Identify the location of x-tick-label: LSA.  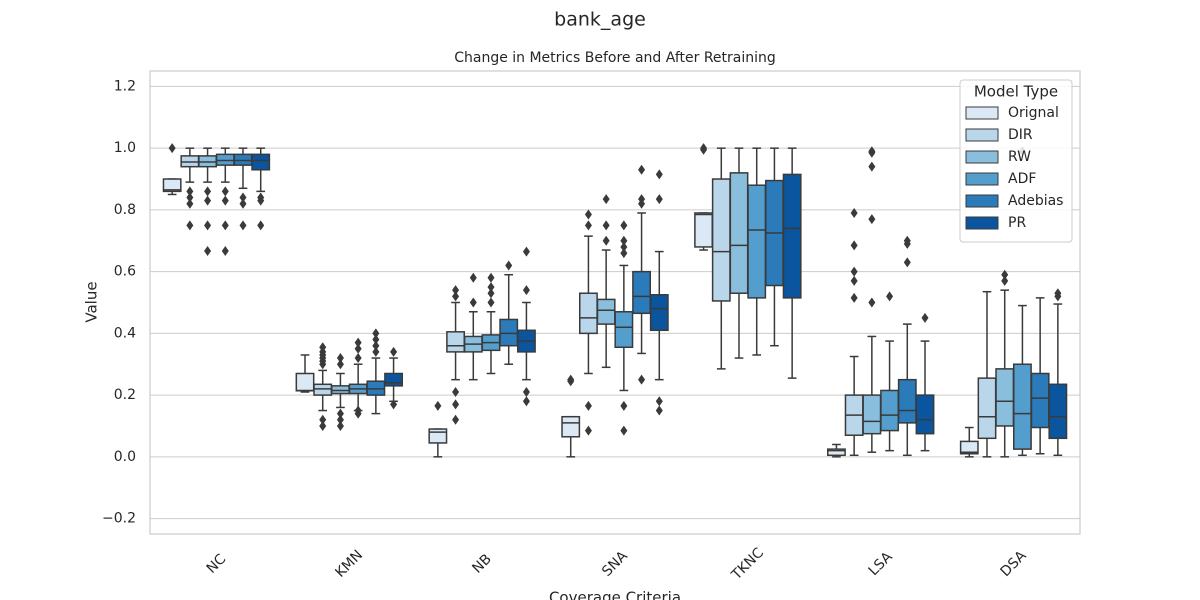
(881, 564).